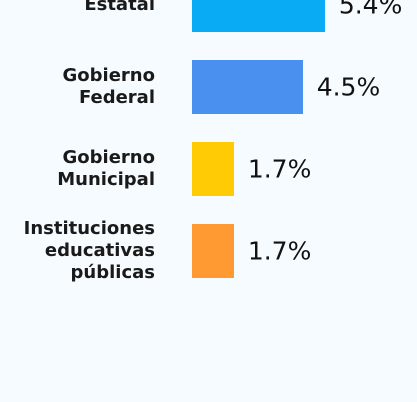  Describe the element at coordinates (89, 250) in the screenshot. I see `category-label: Instituciones educativas públicas` at that location.